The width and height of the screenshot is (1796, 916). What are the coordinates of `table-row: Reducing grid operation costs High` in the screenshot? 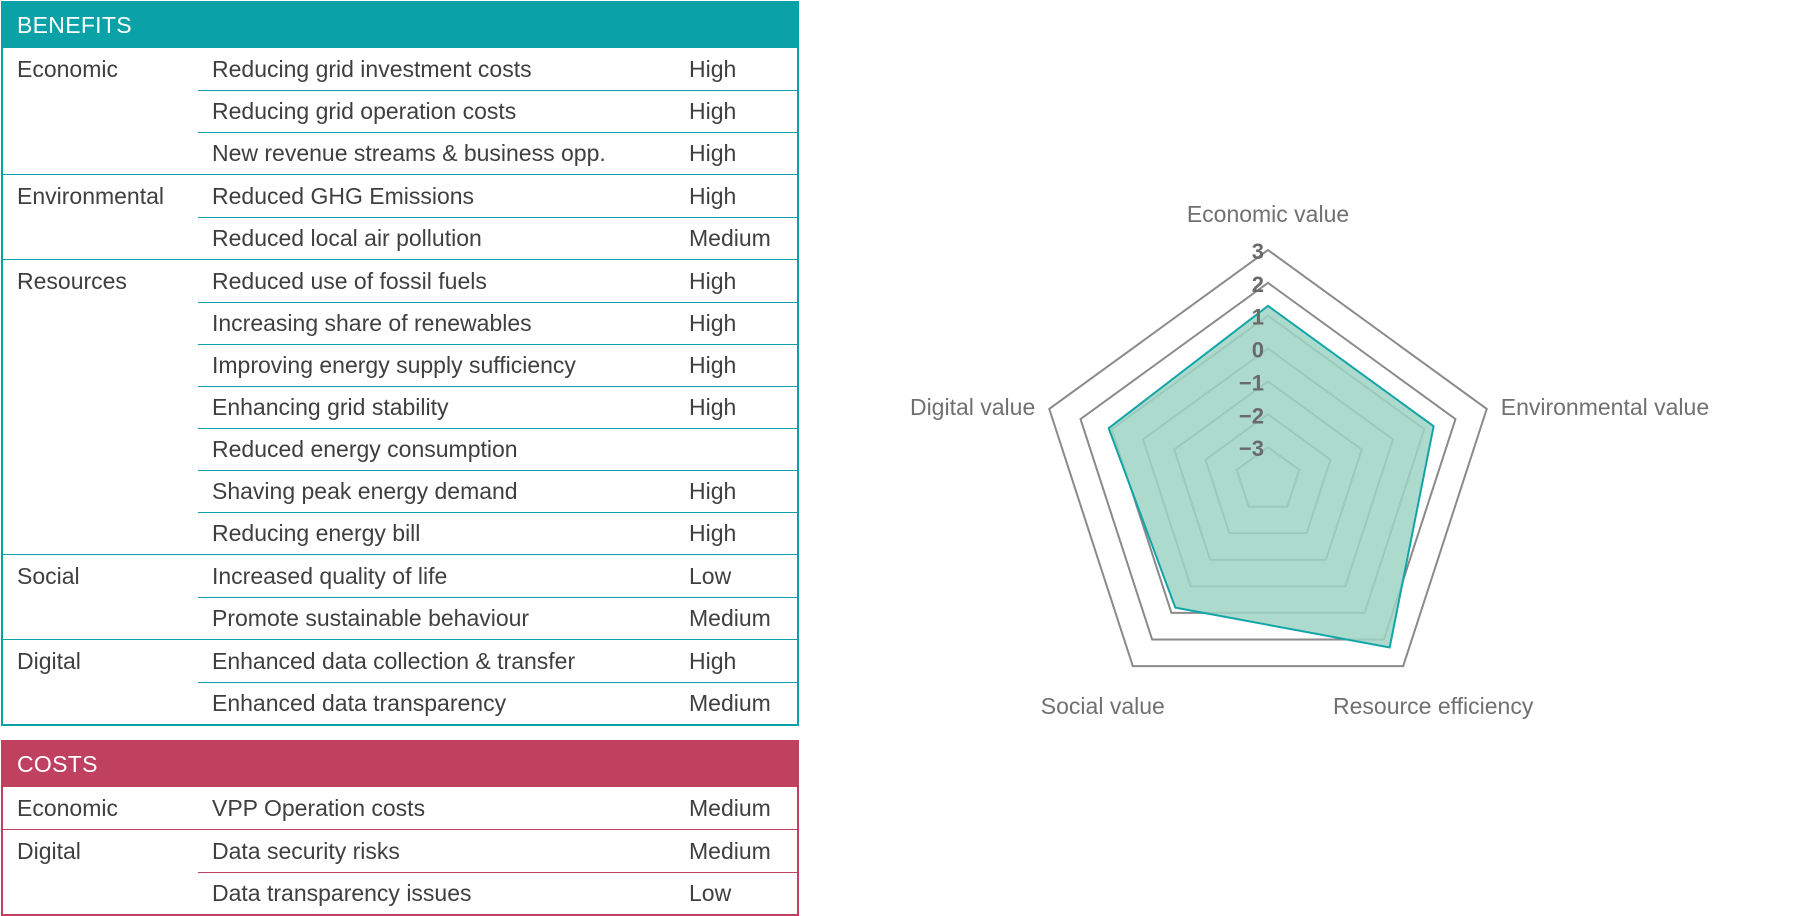 It's located at (400, 111).